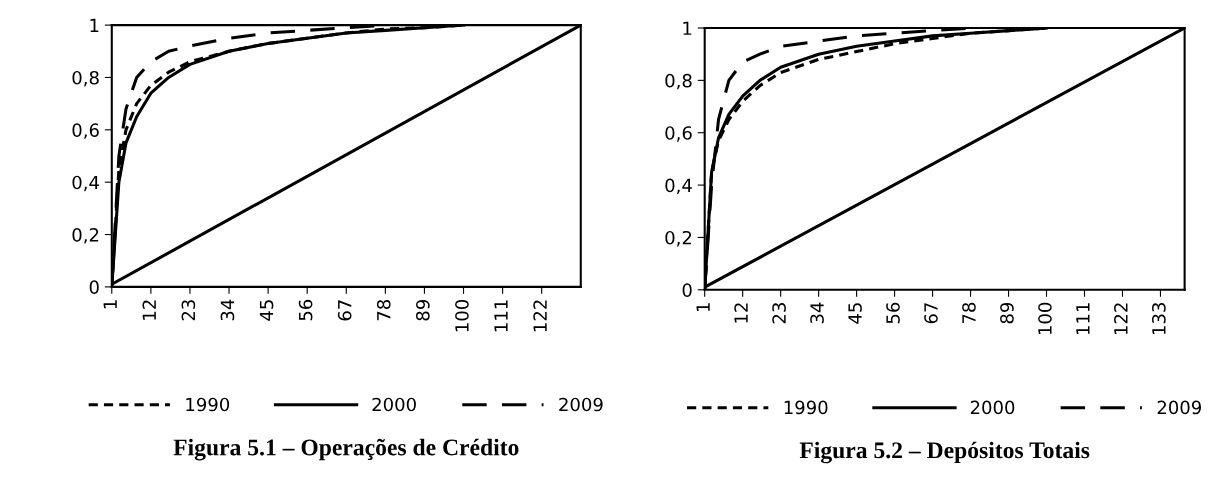 The height and width of the screenshot is (483, 1215). What do you see at coordinates (346, 449) in the screenshot?
I see `text: Figura 5.1 – Operações de Crédito` at bounding box center [346, 449].